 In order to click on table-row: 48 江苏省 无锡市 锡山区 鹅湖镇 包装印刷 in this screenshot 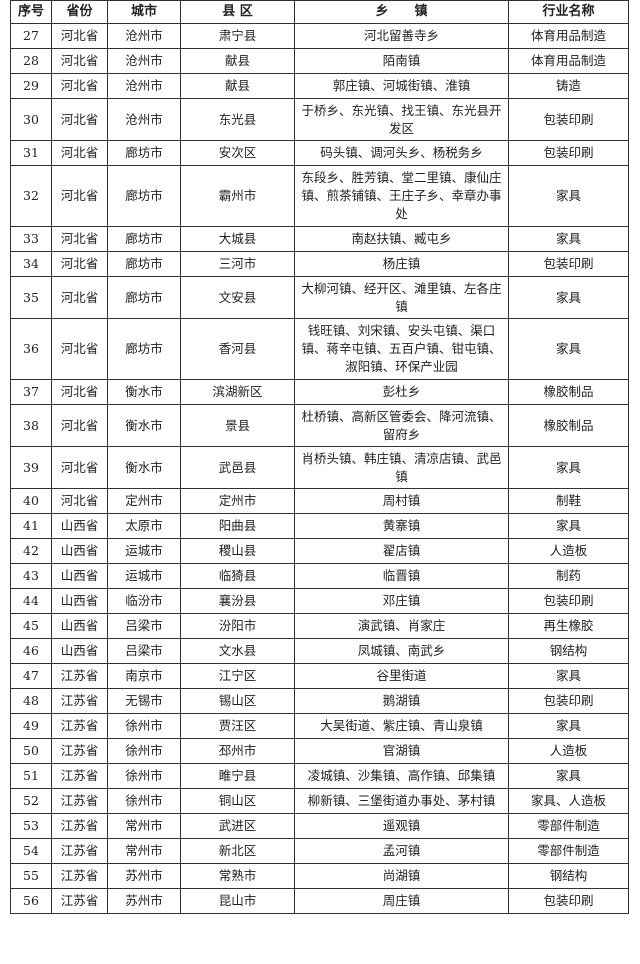, I will do `click(319, 701)`.